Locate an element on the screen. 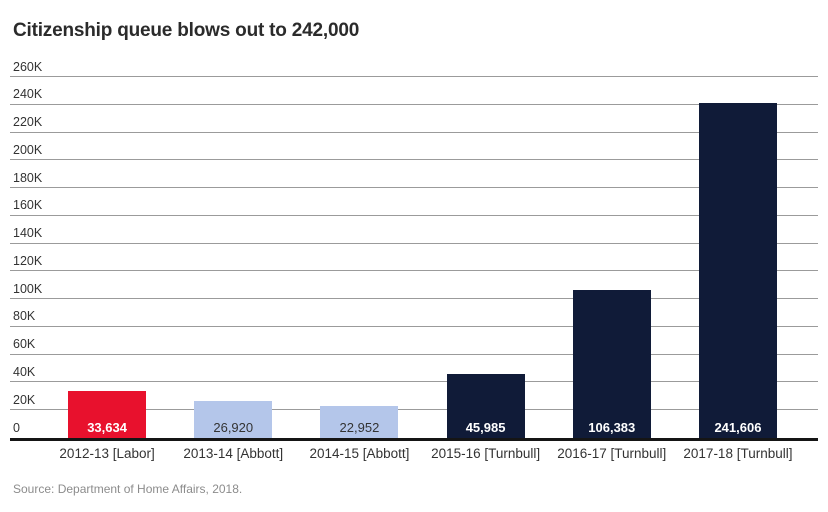  x-tick-label: 2017-18 [Turnbull] is located at coordinates (738, 453).